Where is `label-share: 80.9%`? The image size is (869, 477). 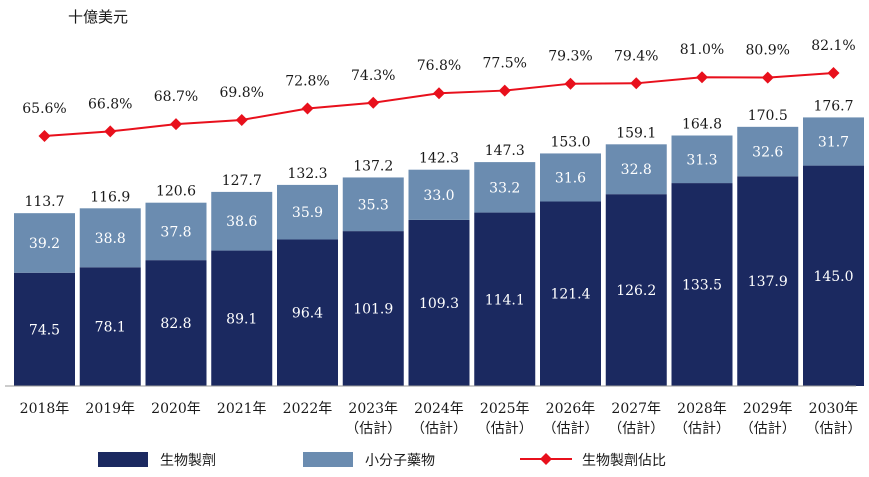
label-share: 80.9% is located at coordinates (768, 51).